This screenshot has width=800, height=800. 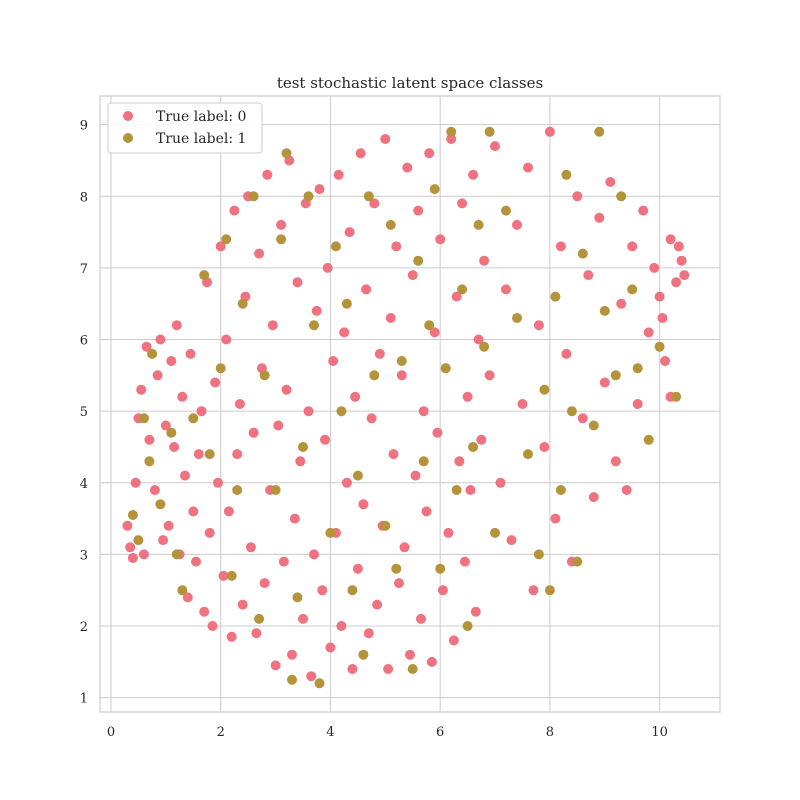 I want to click on legend-entry-label-1: True label: 1, so click(x=201, y=139).